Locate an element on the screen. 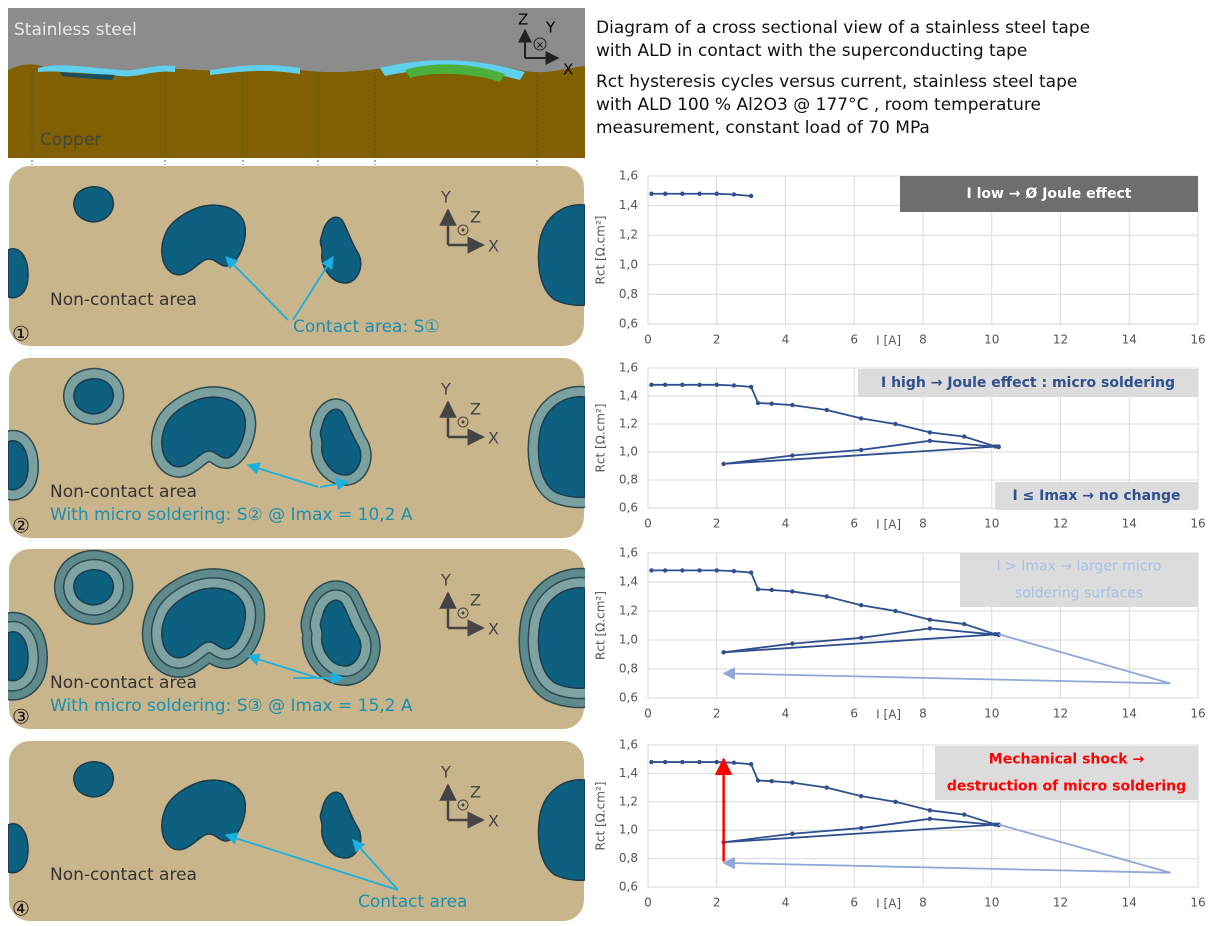 The height and width of the screenshot is (926, 1219). panel: YZX Non-contact area ① Contact area: S① is located at coordinates (296, 256).